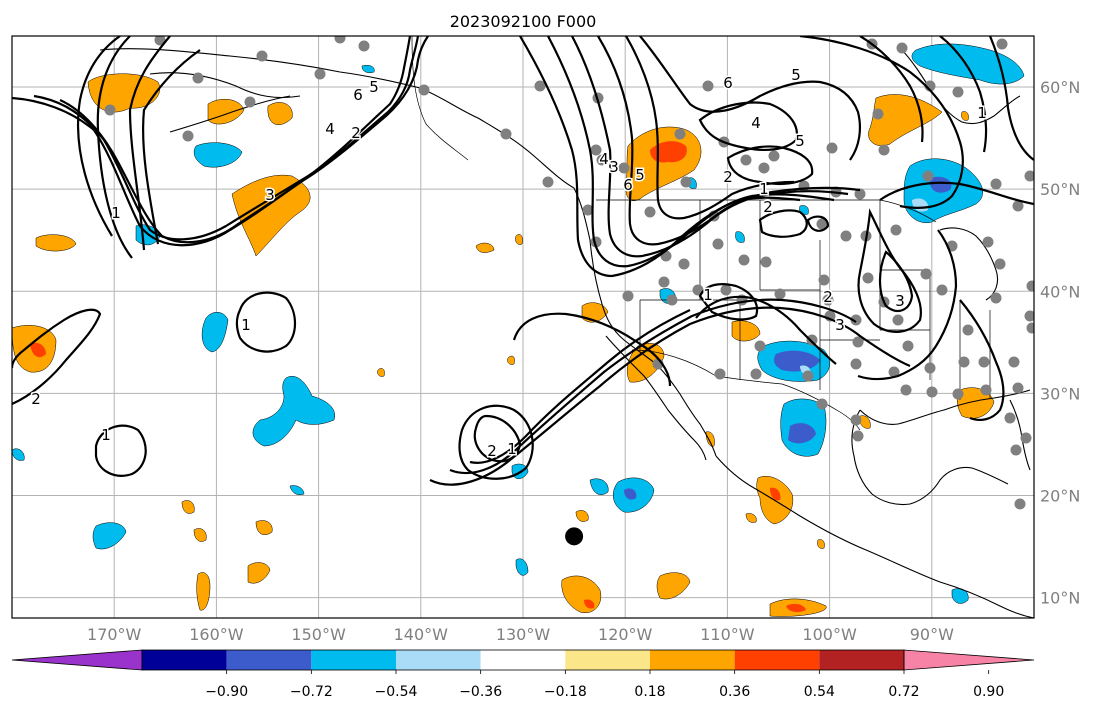 The image size is (1102, 710). What do you see at coordinates (523, 660) in the screenshot?
I see `colorbar-outline` at bounding box center [523, 660].